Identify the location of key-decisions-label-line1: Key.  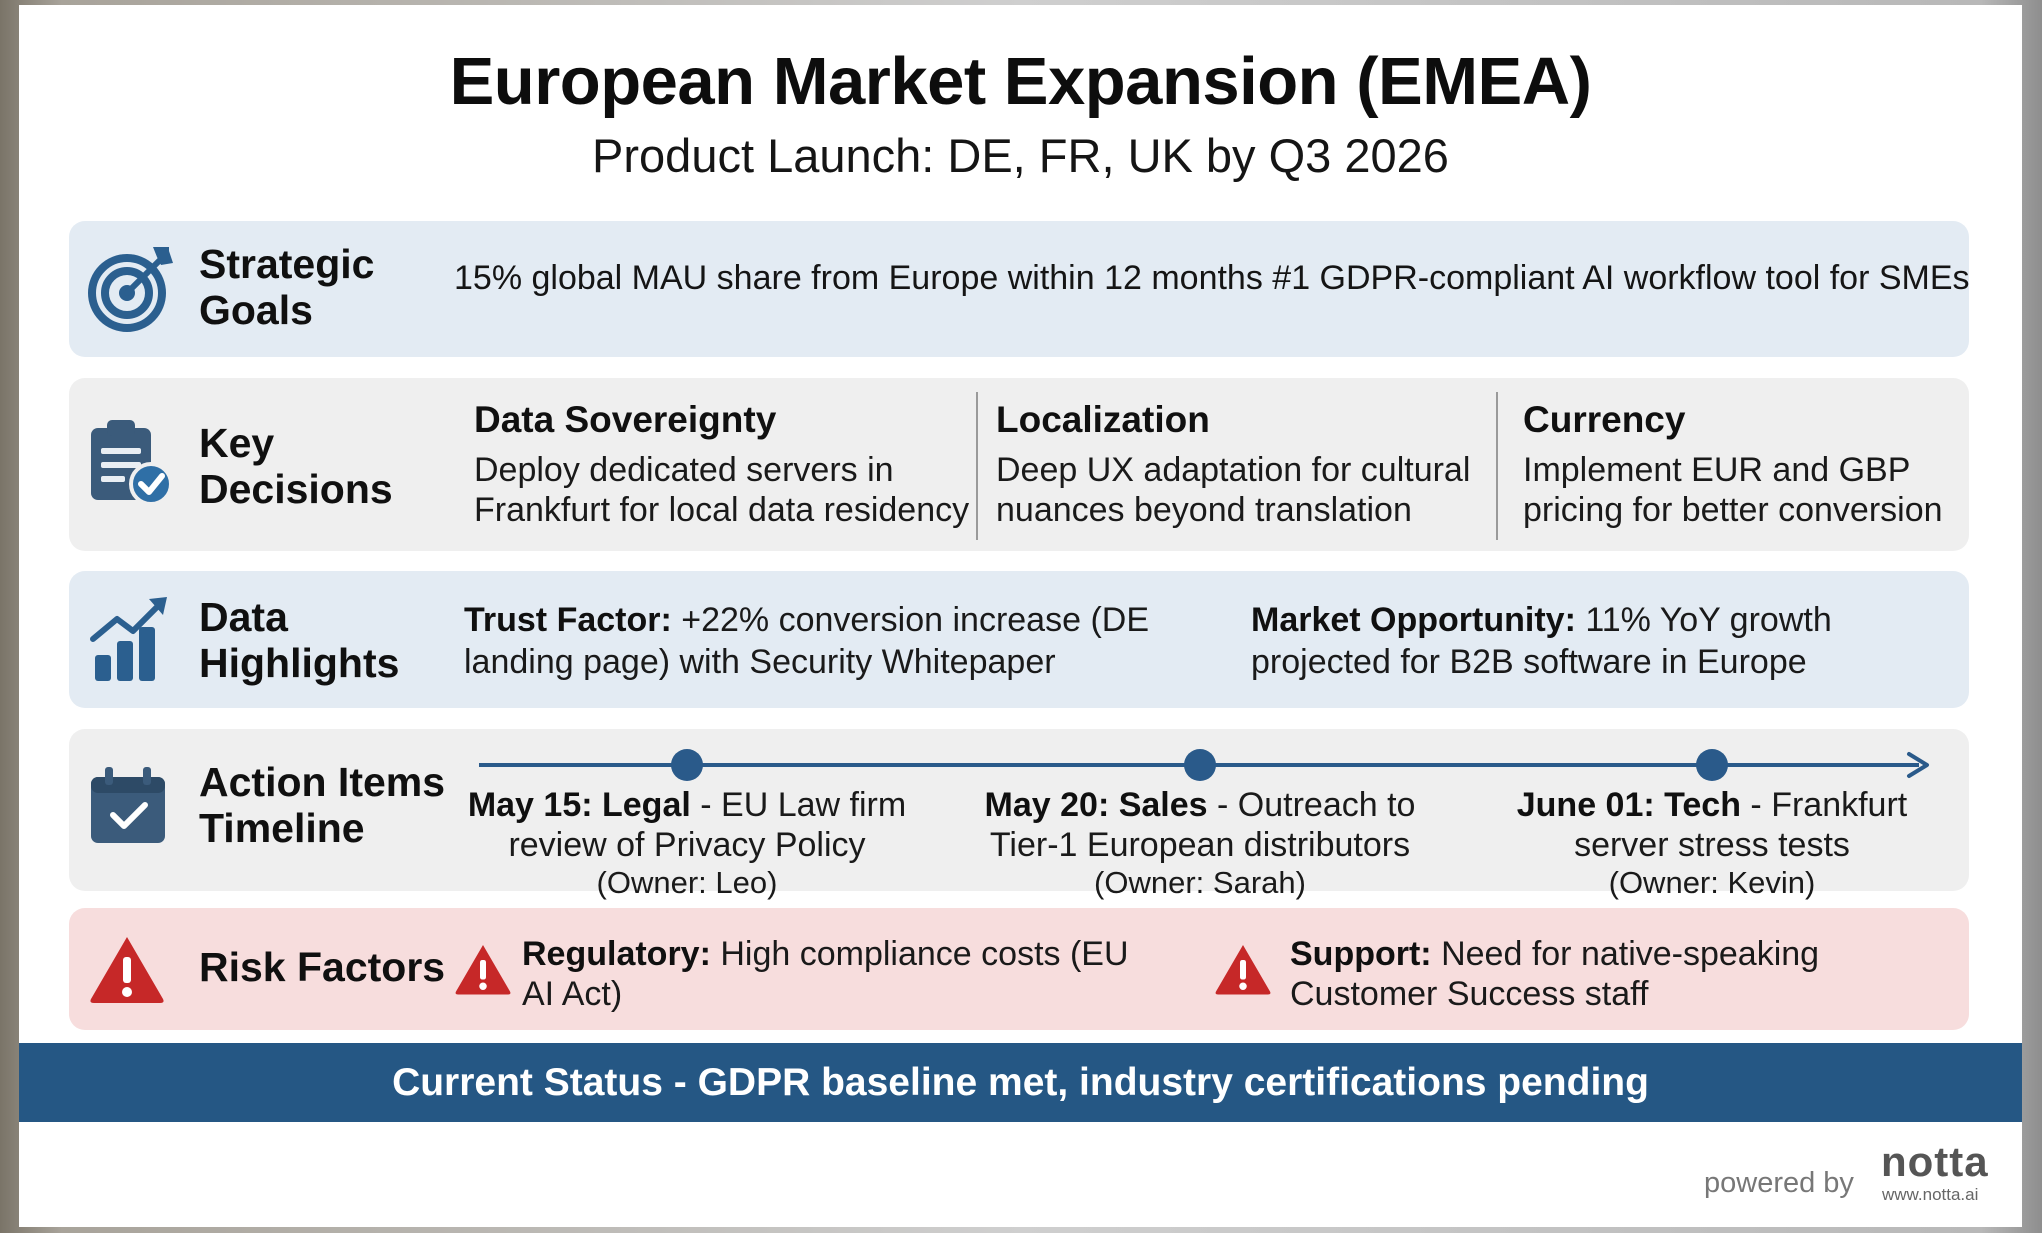
(237, 443).